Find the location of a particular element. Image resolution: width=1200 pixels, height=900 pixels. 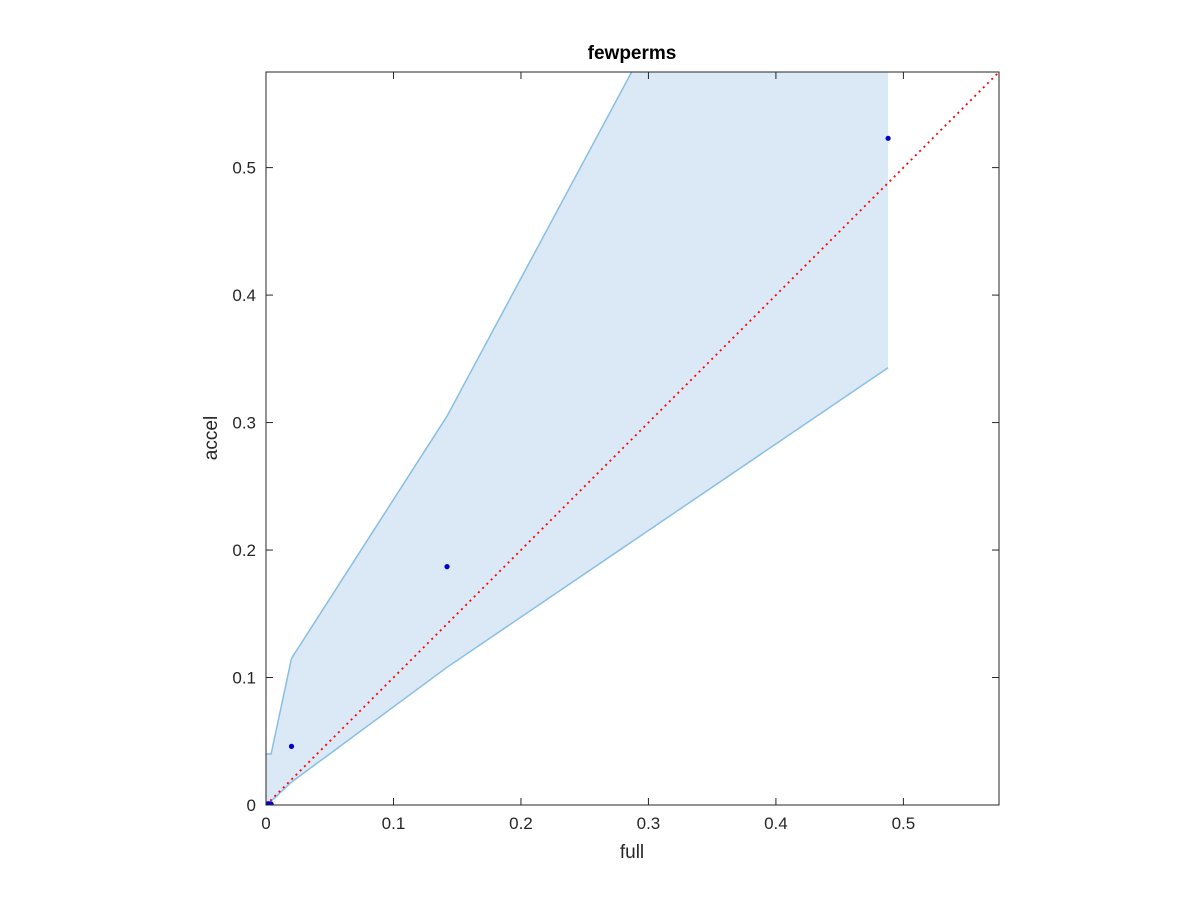

x-tick-label: 0.3 is located at coordinates (649, 823).